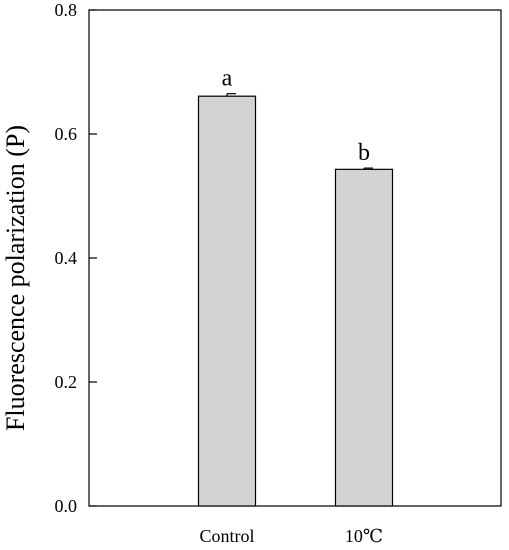  I want to click on significance-label: b, so click(364, 153).